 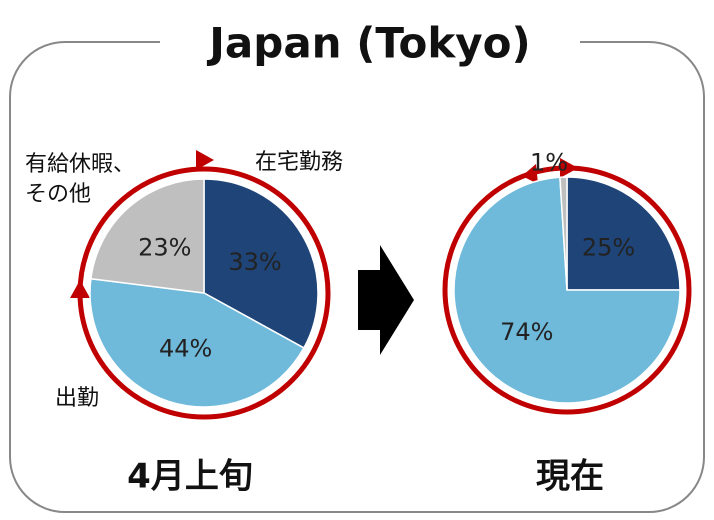 I want to click on category-label: 有給休暇、その他, so click(x=80, y=179).